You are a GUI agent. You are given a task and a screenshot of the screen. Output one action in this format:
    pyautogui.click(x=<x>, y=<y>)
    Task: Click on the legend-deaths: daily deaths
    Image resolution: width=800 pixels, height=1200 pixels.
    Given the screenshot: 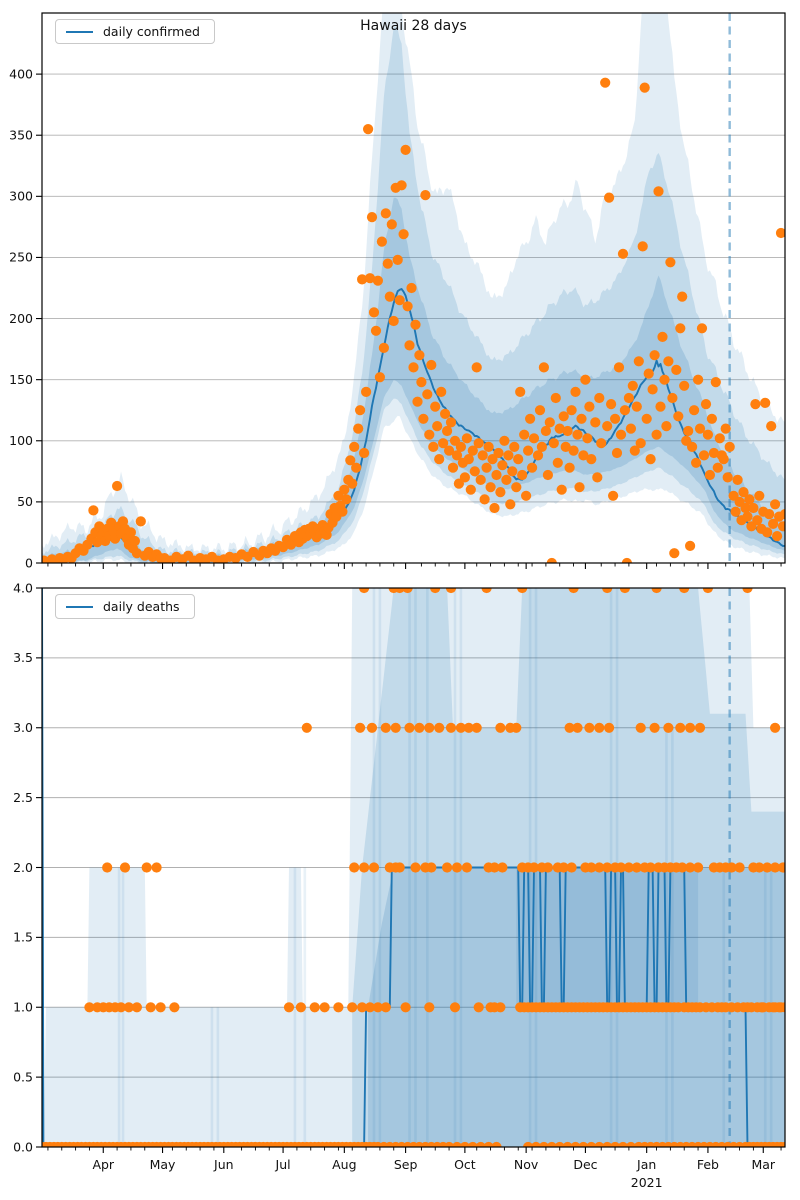 What is the action you would take?
    pyautogui.click(x=125, y=606)
    